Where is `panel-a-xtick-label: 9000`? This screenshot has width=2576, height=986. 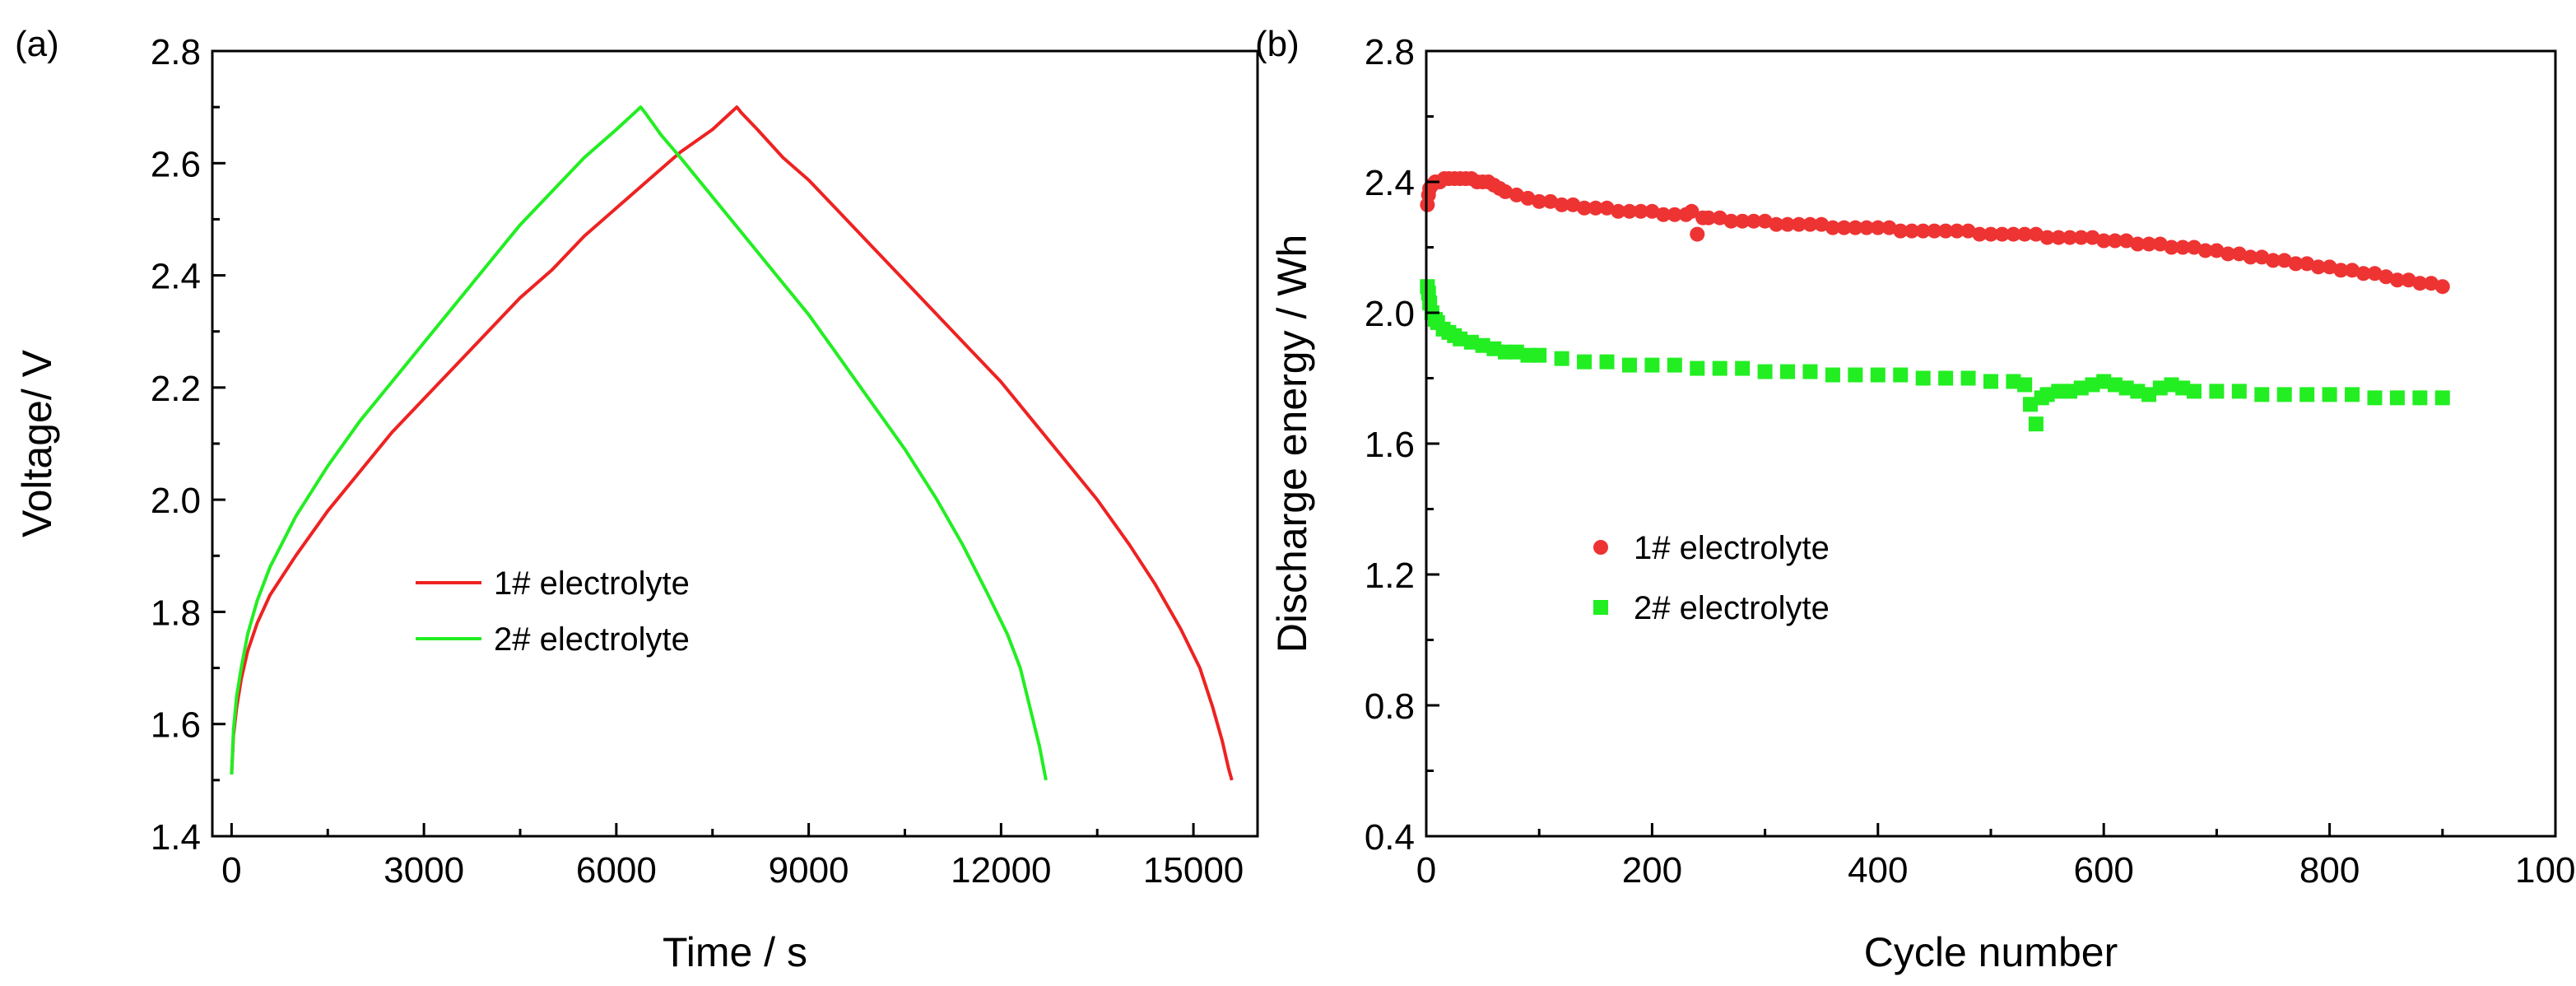
panel-a-xtick-label: 9000 is located at coordinates (809, 870).